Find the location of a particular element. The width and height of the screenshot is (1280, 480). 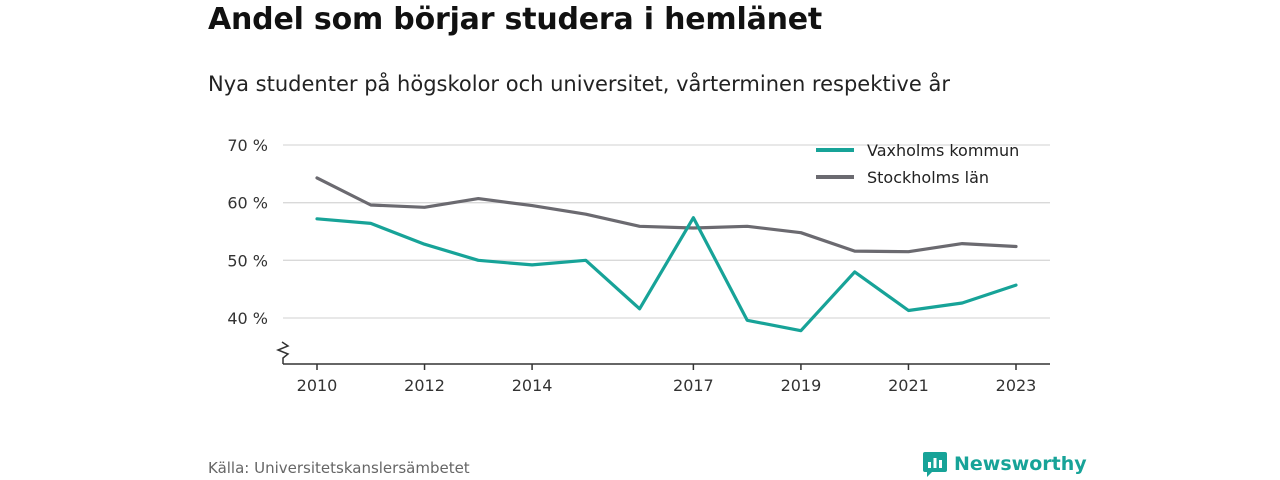

y-tick-label: 40 % is located at coordinates (247, 318).